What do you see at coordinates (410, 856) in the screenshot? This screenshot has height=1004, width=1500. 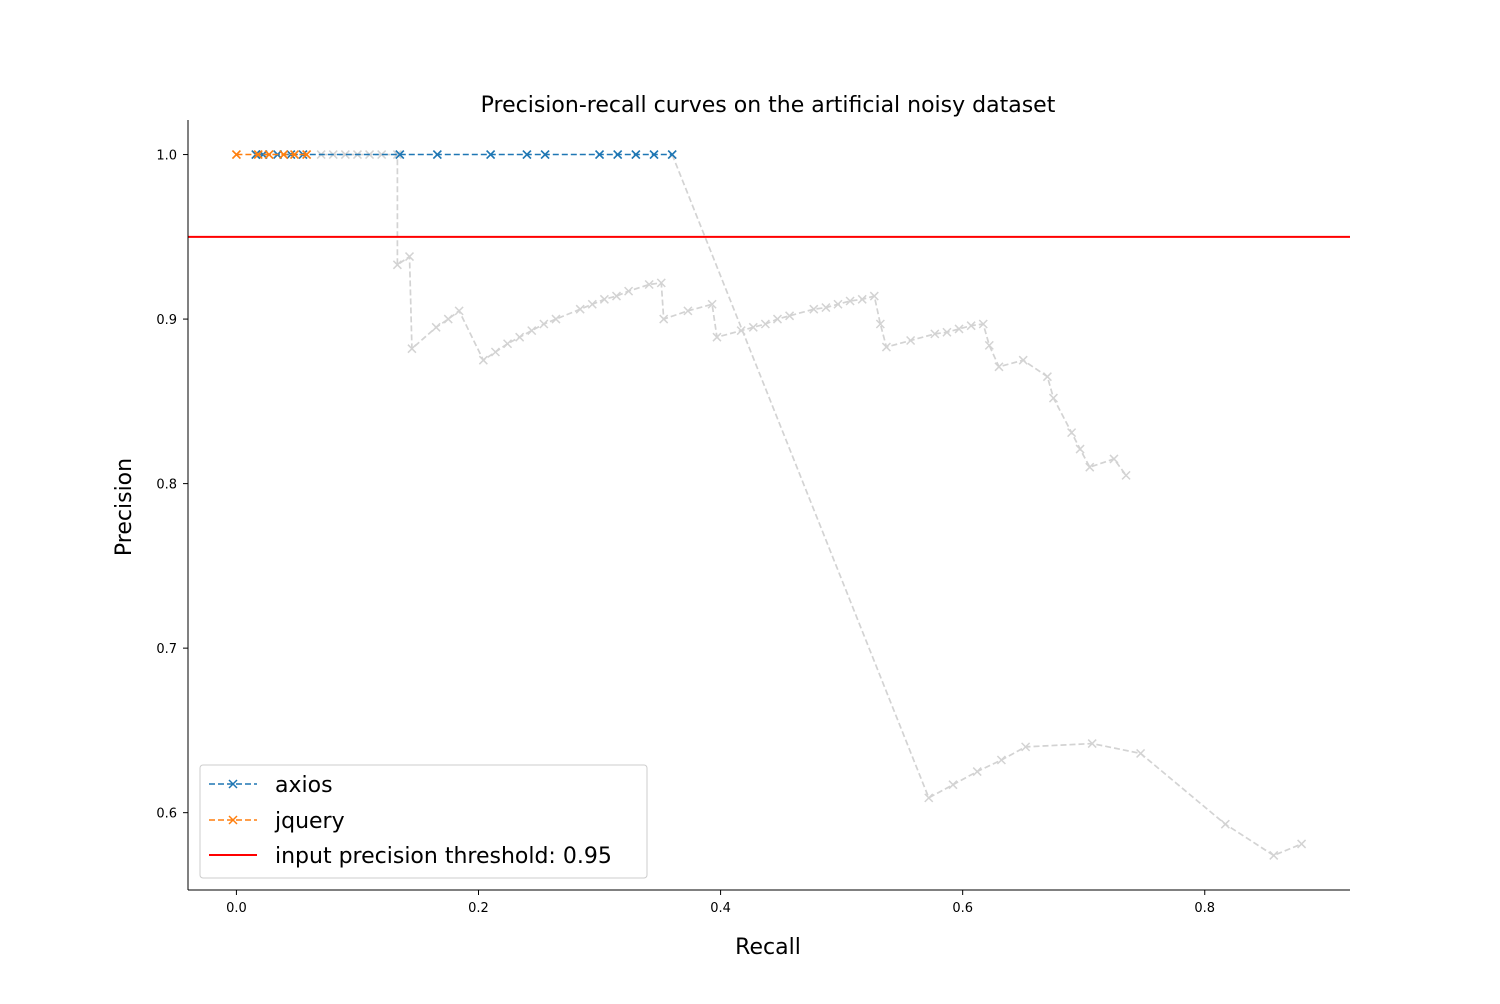 I see `legend-entry-threshold: input precision threshold: 0.95` at bounding box center [410, 856].